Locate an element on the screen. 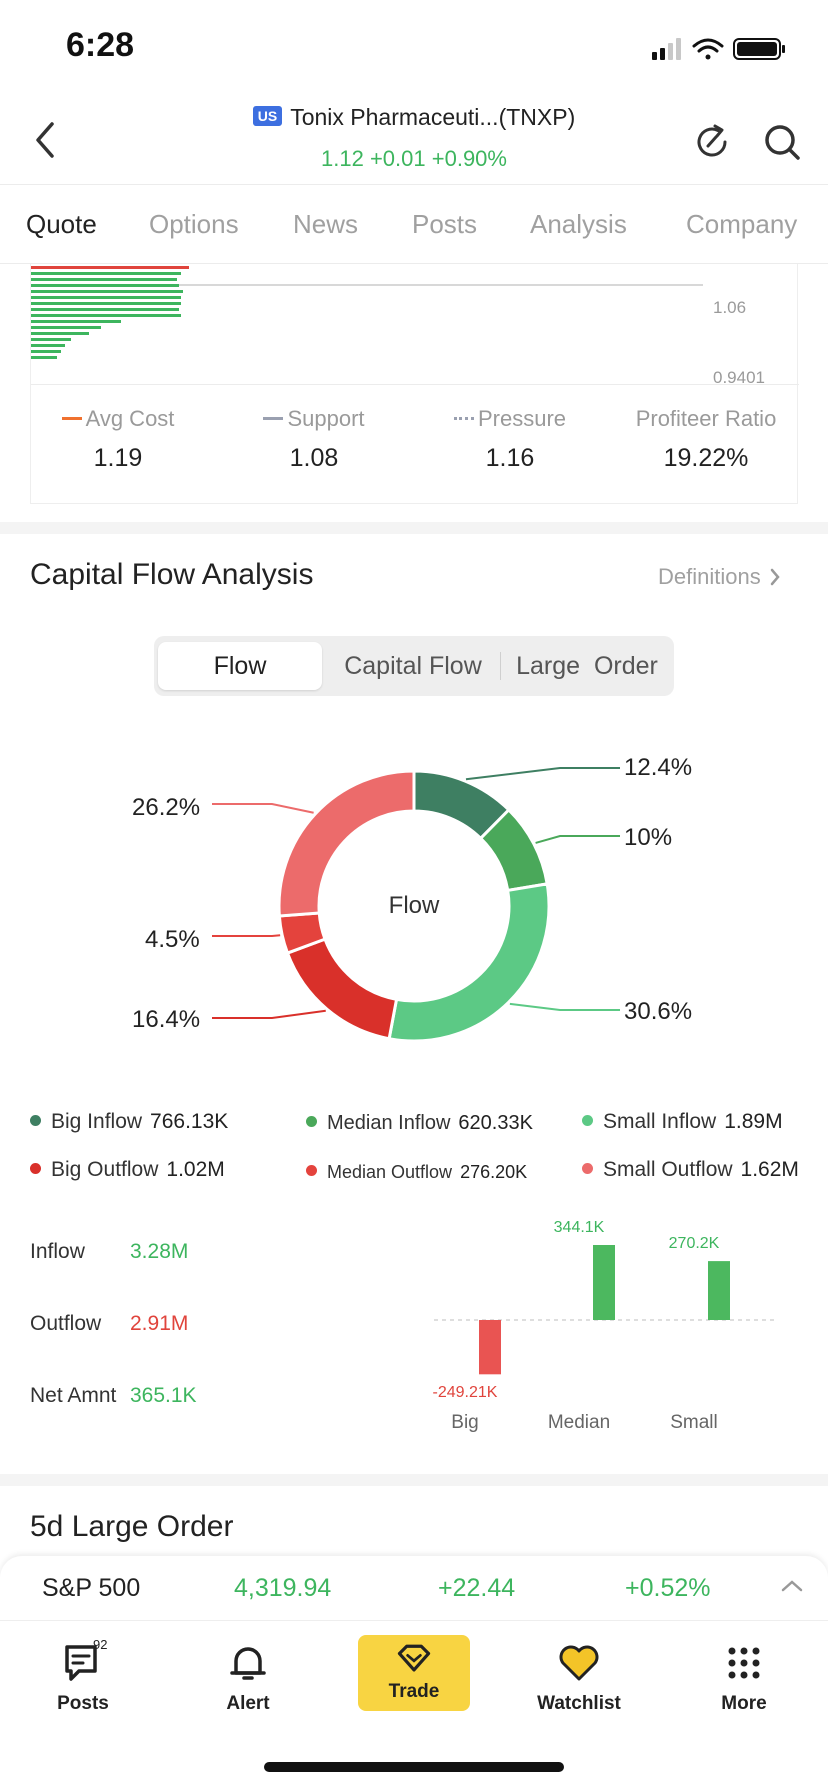 Image resolution: width=828 pixels, height=1792 pixels. slice-label-median-outflow: 4.5% is located at coordinates (172, 939).